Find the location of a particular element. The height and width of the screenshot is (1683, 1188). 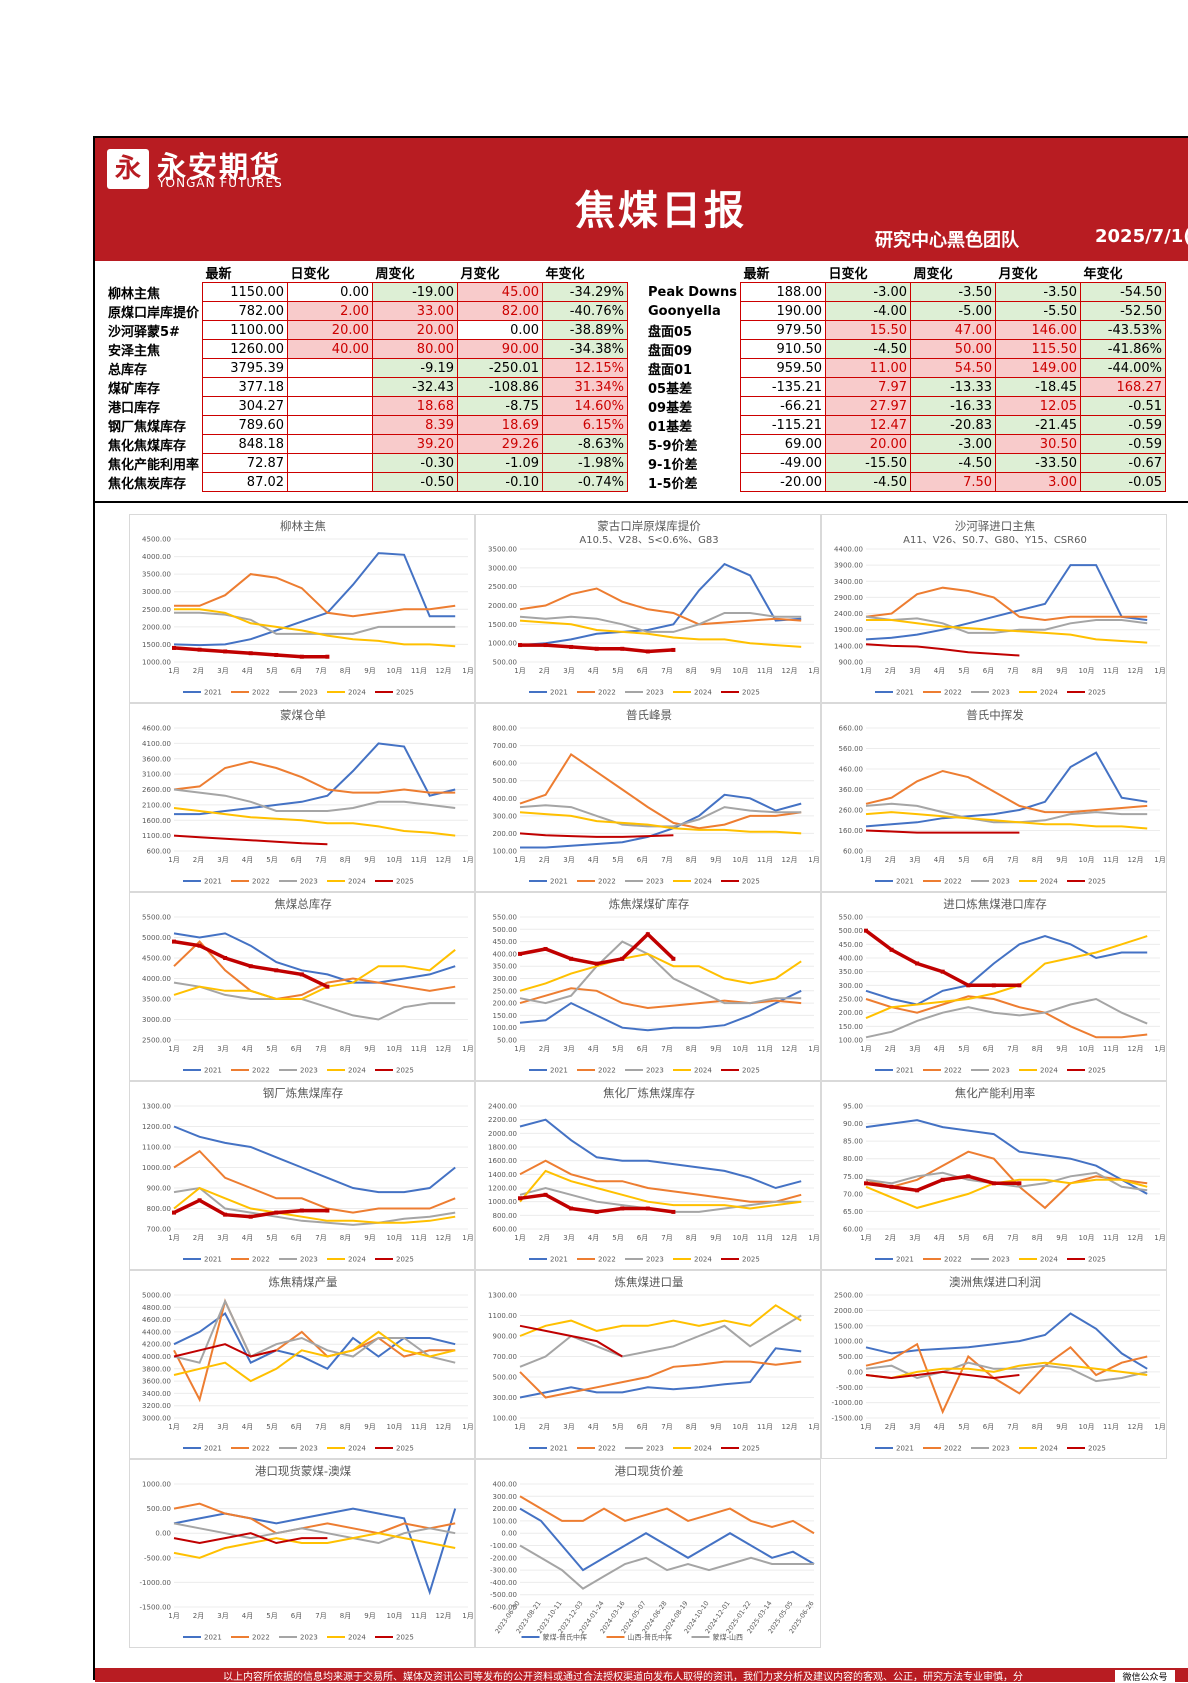

series-line-蒙煤-山西 is located at coordinates (666, 1567).